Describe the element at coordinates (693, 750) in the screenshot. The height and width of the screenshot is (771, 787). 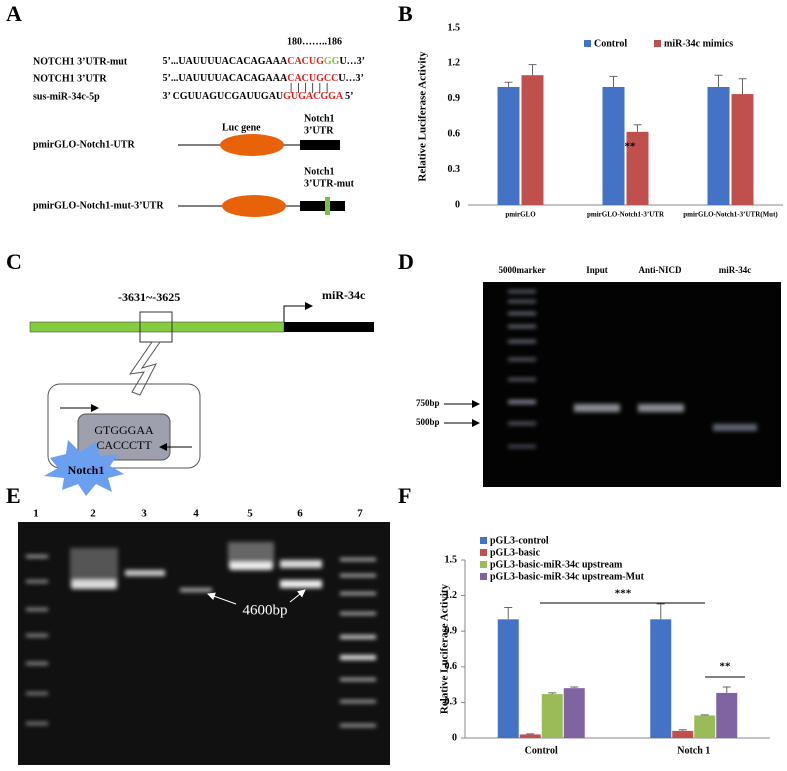
I see `x-tick-label: Notch 1` at that location.